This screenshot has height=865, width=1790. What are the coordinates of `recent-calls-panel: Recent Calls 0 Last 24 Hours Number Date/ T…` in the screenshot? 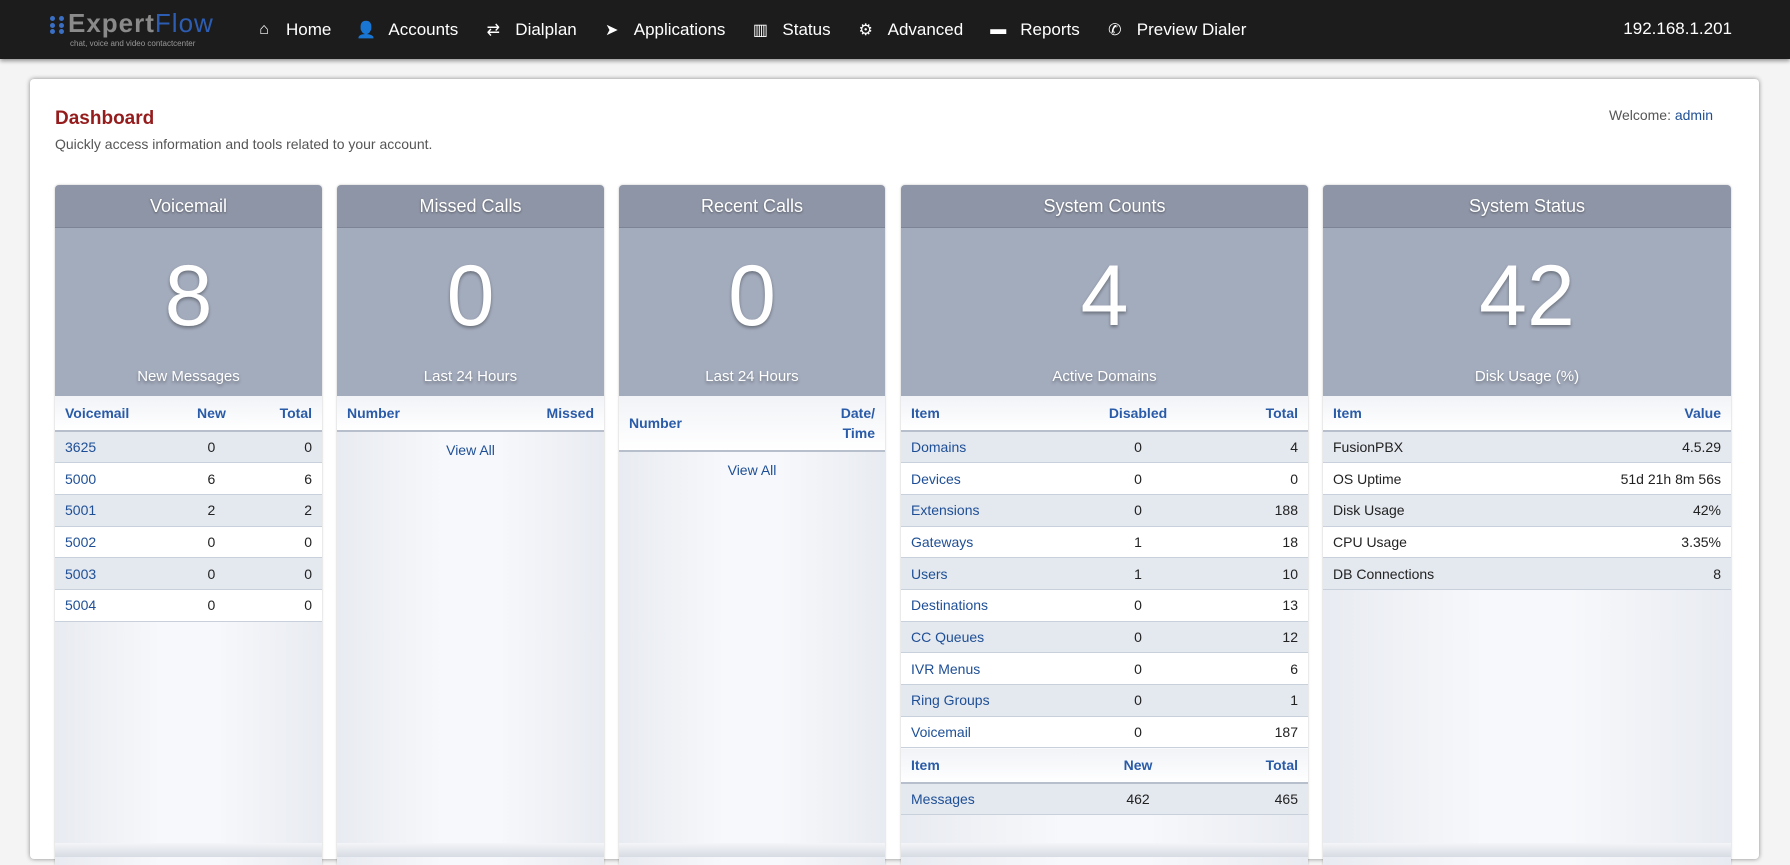 It's located at (752, 525).